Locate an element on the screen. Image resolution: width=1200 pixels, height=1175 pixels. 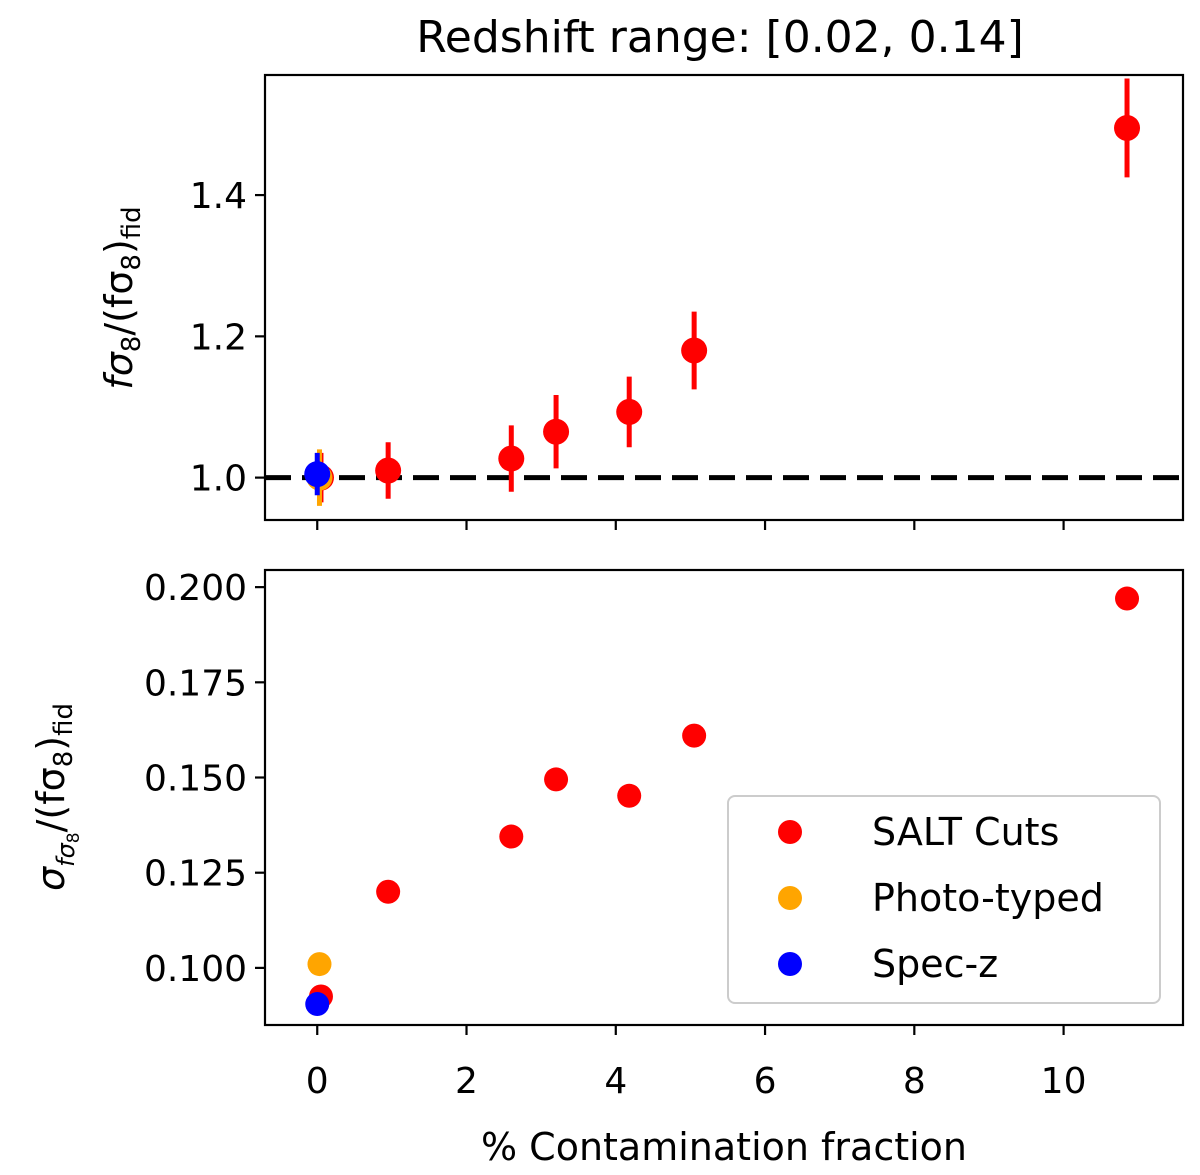
legend-box is located at coordinates (944, 899).